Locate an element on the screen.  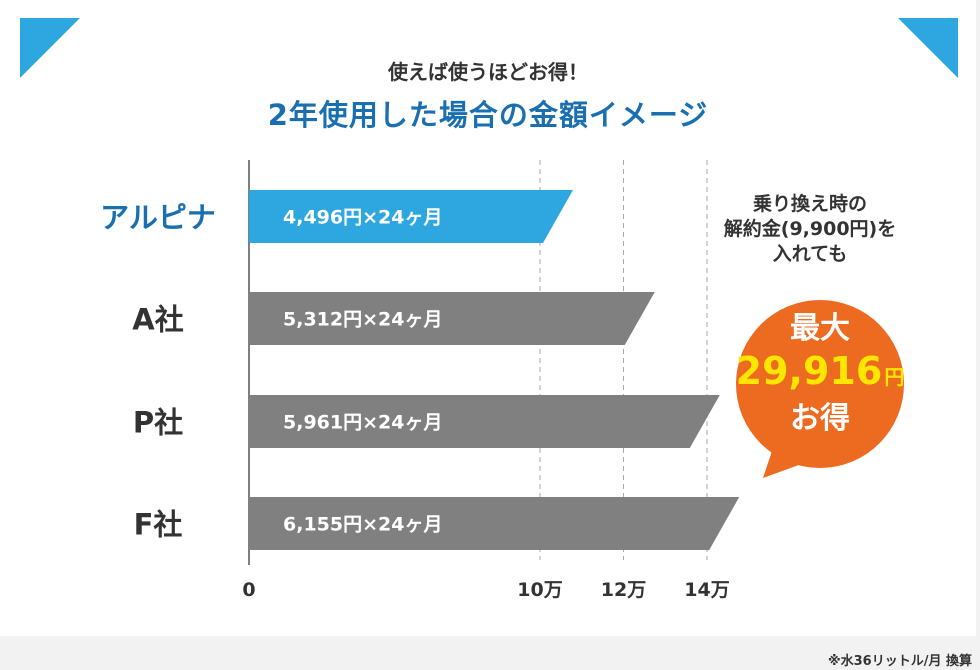
x-tick-label-0: 0 is located at coordinates (248, 590).